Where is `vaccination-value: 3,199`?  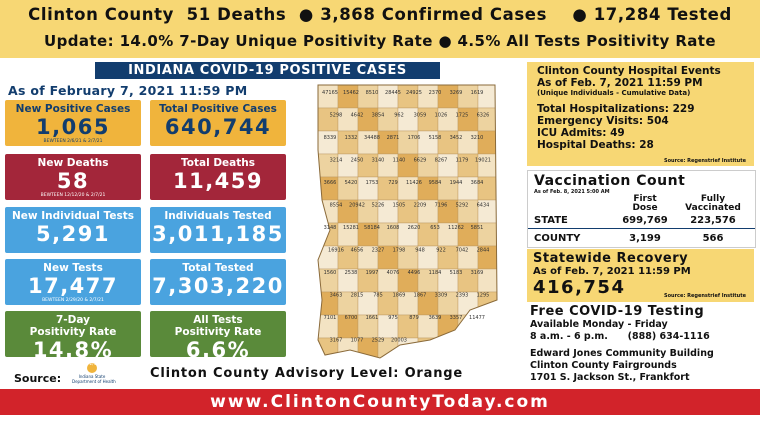
vaccination-value: 3,199 is located at coordinates (645, 238).